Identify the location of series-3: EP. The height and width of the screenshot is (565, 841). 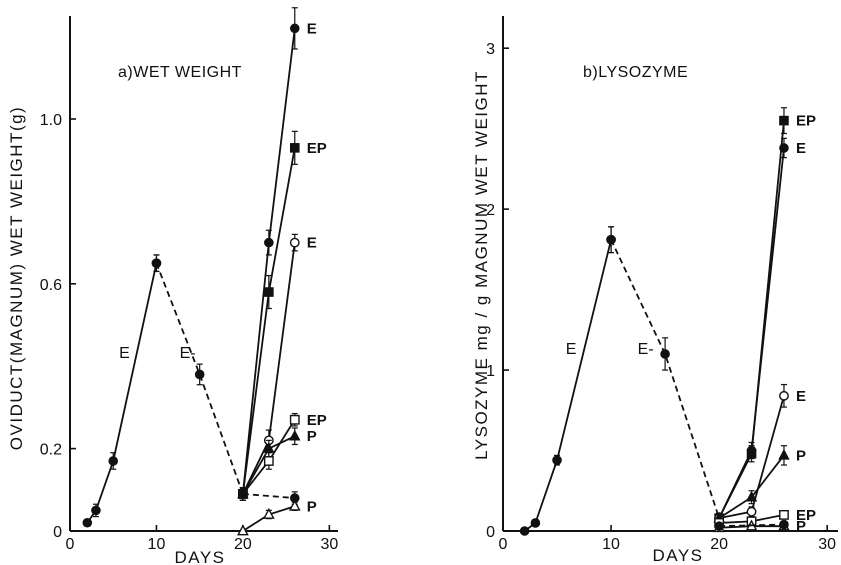
(282, 315).